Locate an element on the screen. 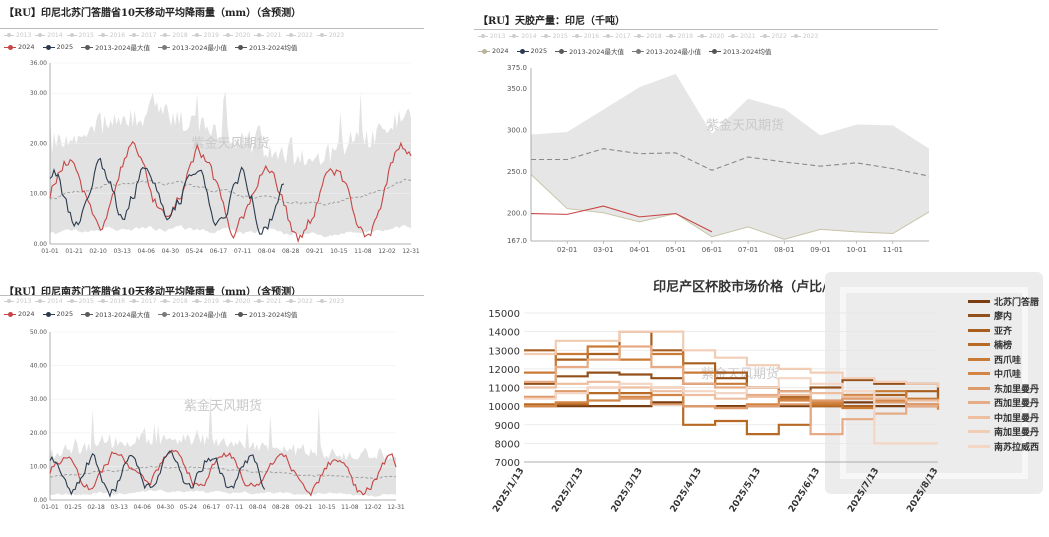  legend-item: 中加里曼丹 is located at coordinates (1003, 417).